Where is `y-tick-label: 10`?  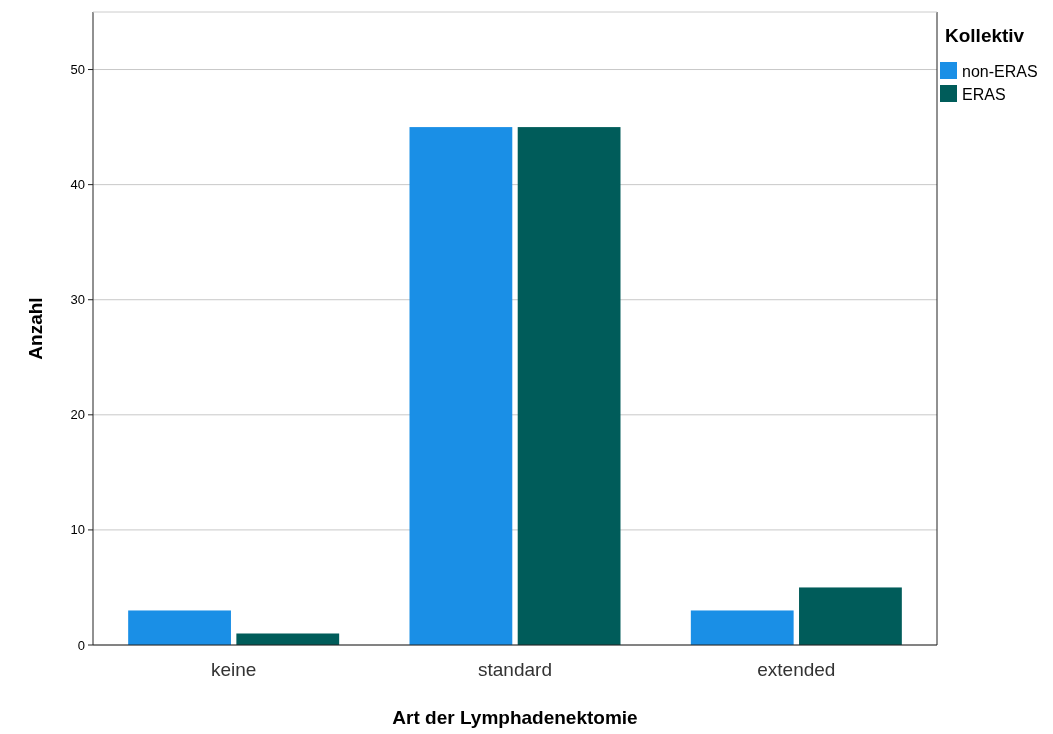 y-tick-label: 10 is located at coordinates (77, 530).